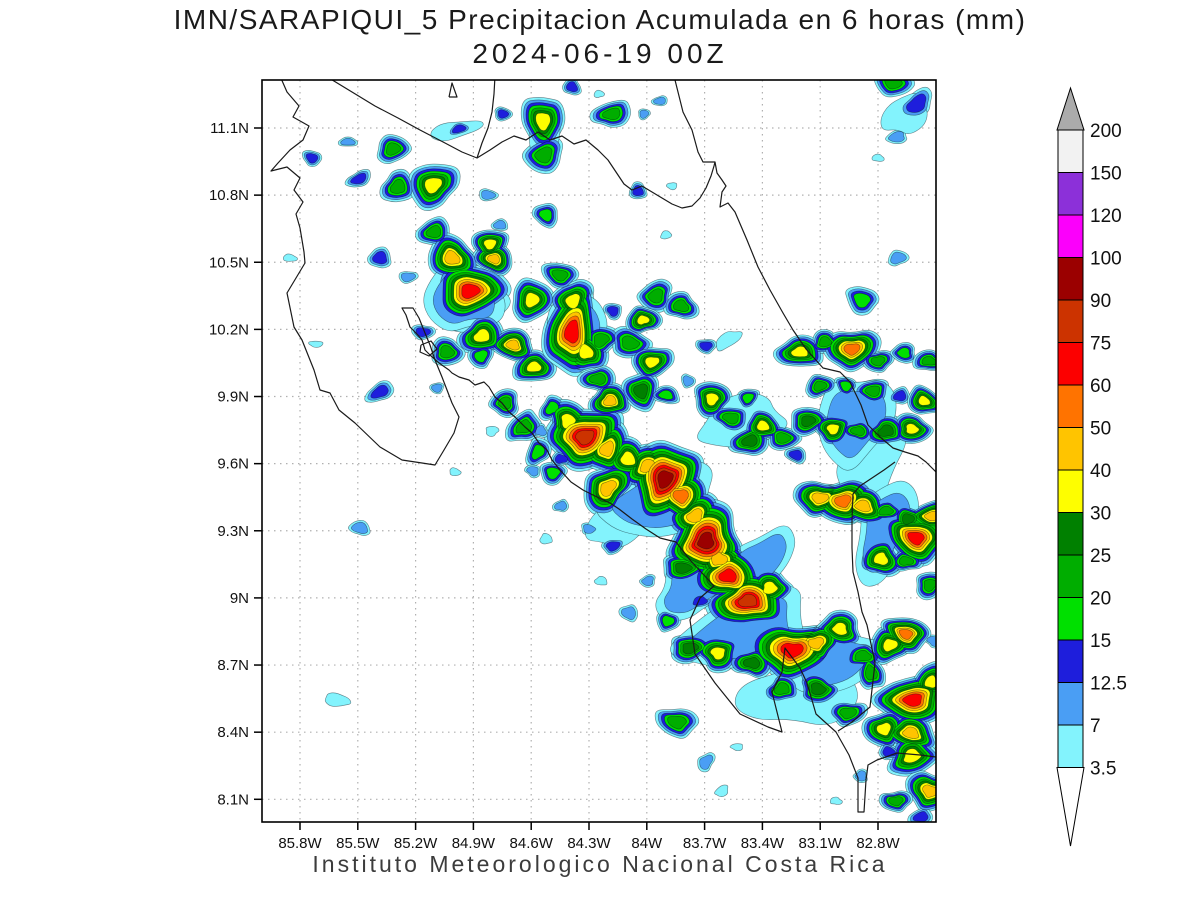 The height and width of the screenshot is (900, 1200). Describe the element at coordinates (233, 397) in the screenshot. I see `y-tick-label: 9.9N` at that location.